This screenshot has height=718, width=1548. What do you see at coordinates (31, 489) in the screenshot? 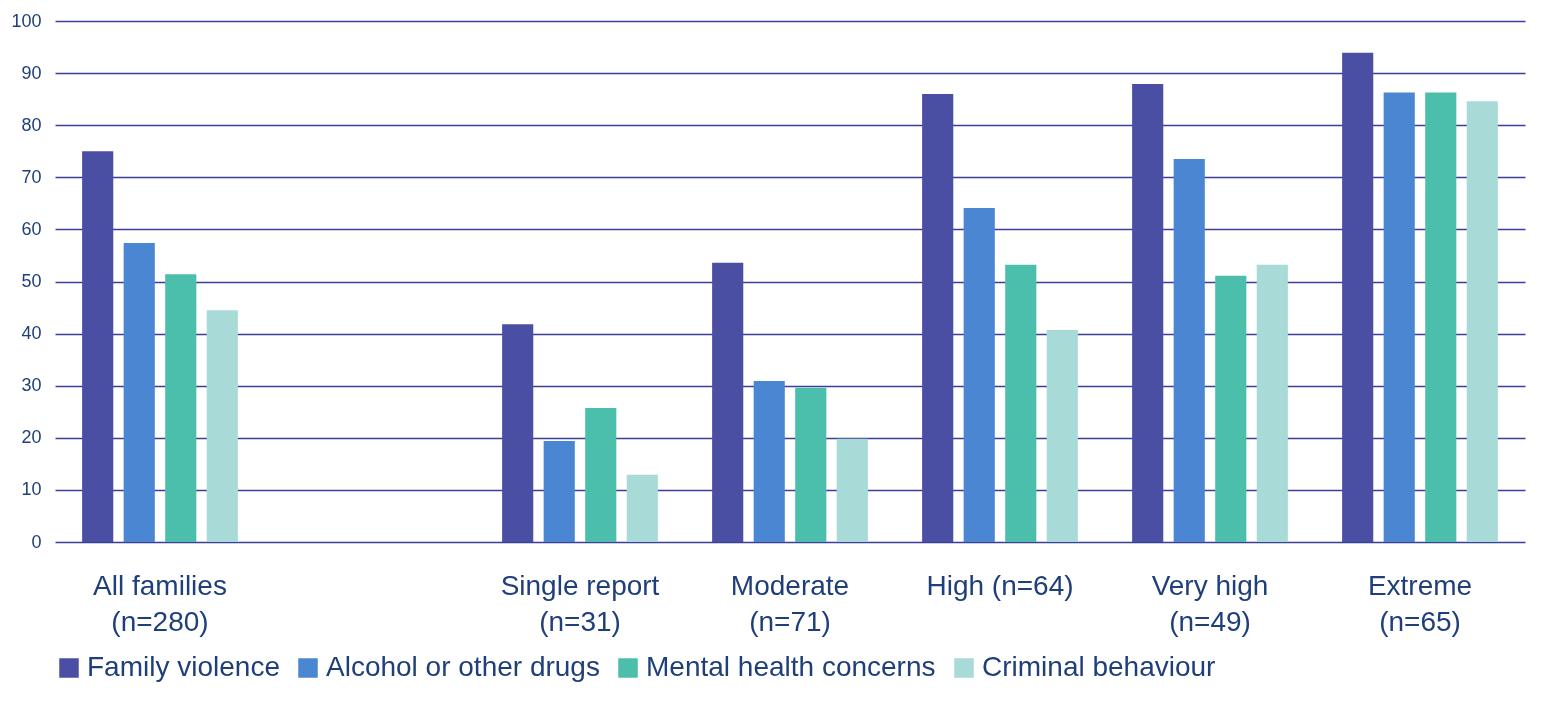
I see `y-tick-label: 10` at bounding box center [31, 489].